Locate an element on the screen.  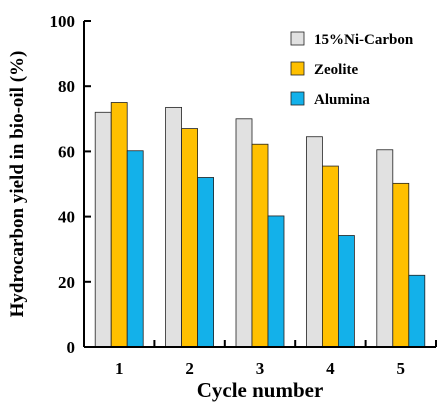
legend: 15%Ni-Carbon Zeolite Alumina is located at coordinates (352, 69).